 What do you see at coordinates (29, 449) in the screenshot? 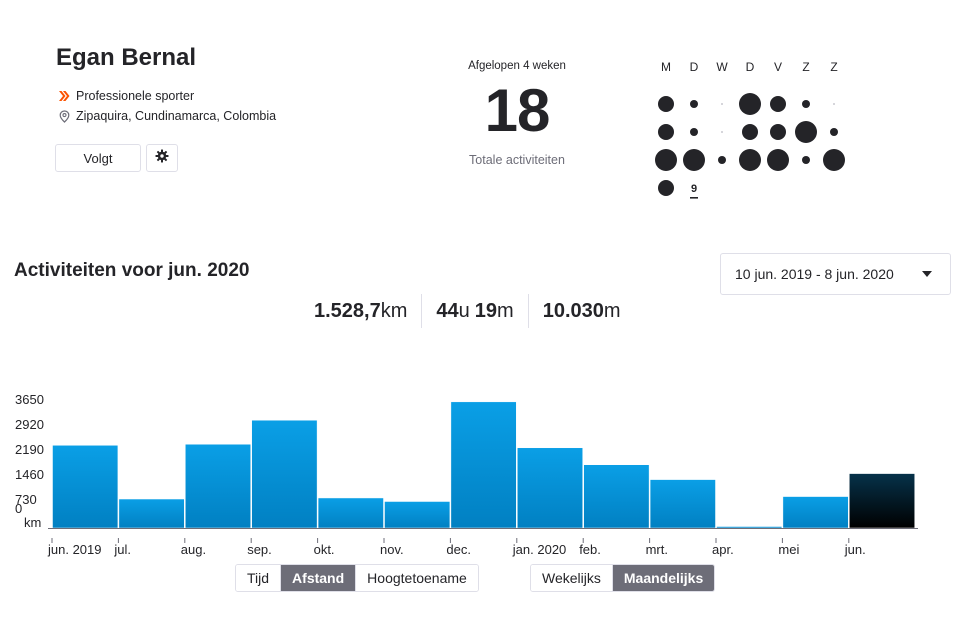
I see `y-tick-label: 2190` at bounding box center [29, 449].